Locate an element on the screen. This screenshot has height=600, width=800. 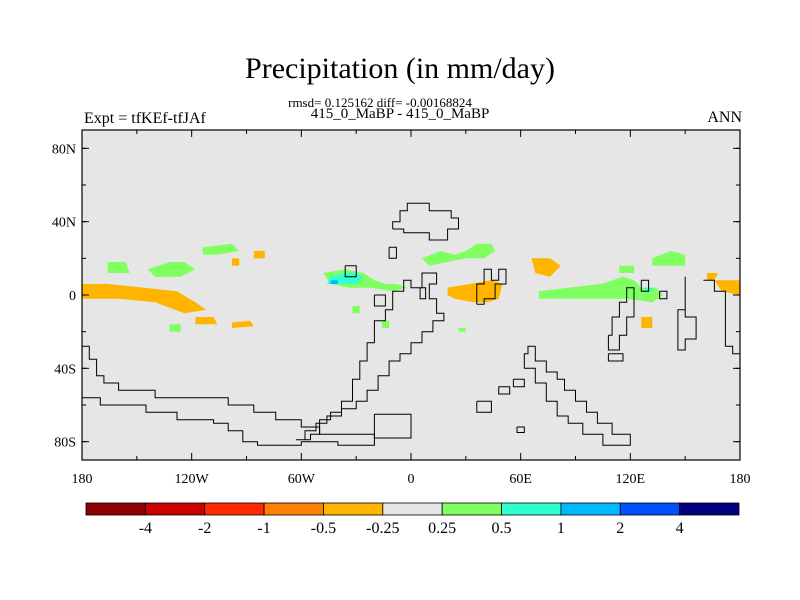
colorbar-label-2: -1 is located at coordinates (263, 528).